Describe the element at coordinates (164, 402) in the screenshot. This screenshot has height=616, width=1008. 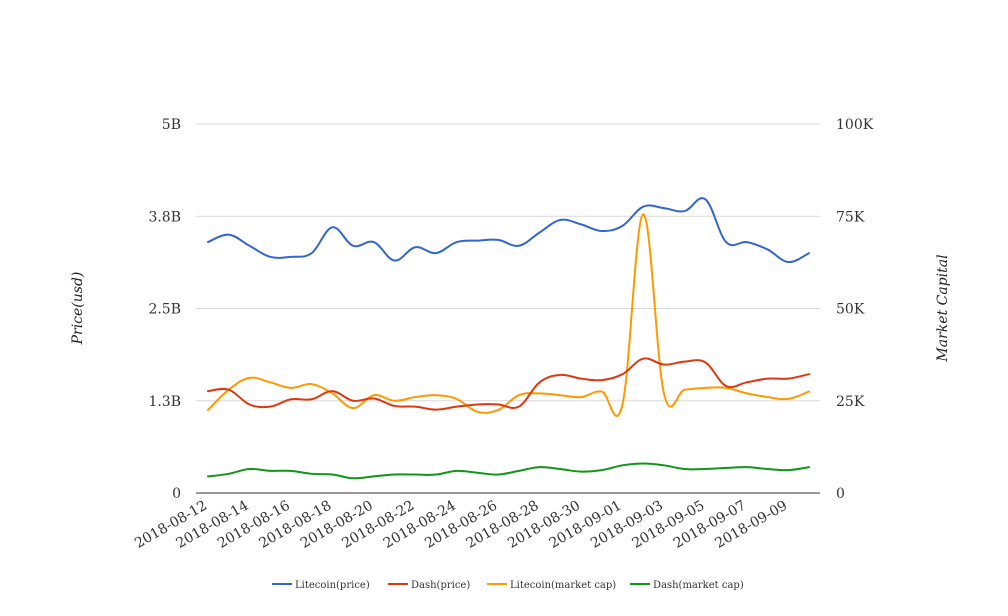
I see `y-left-tick-label: 1.3B` at that location.